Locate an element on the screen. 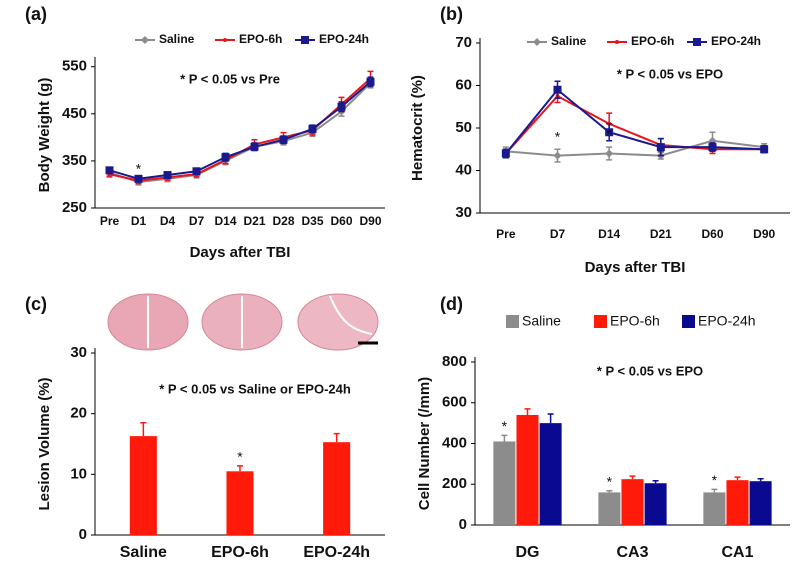 The width and height of the screenshot is (800, 575). x-tick-label: D21 is located at coordinates (254, 221).